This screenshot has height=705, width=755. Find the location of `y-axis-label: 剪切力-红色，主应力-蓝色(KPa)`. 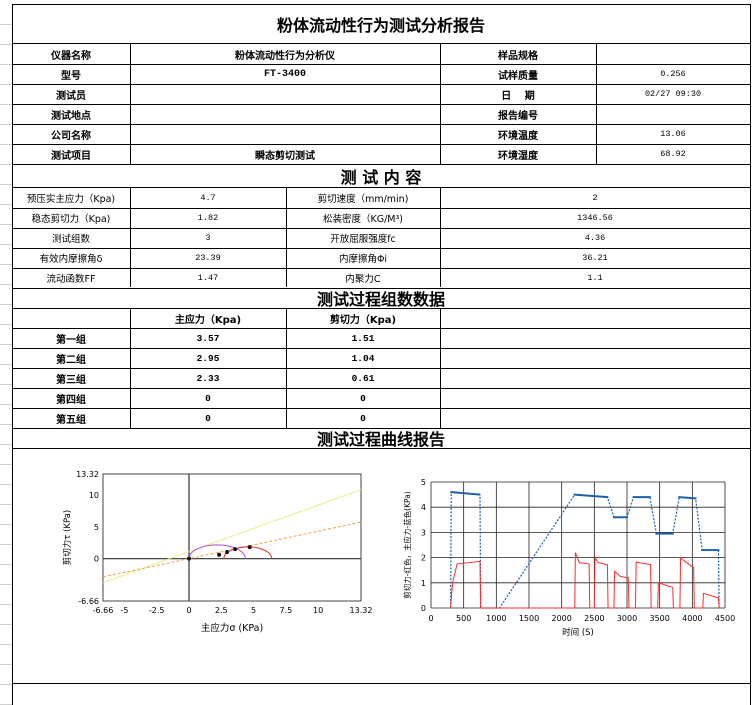

y-axis-label: 剪切力-红色，主应力-蓝色(KPa) is located at coordinates (407, 545).